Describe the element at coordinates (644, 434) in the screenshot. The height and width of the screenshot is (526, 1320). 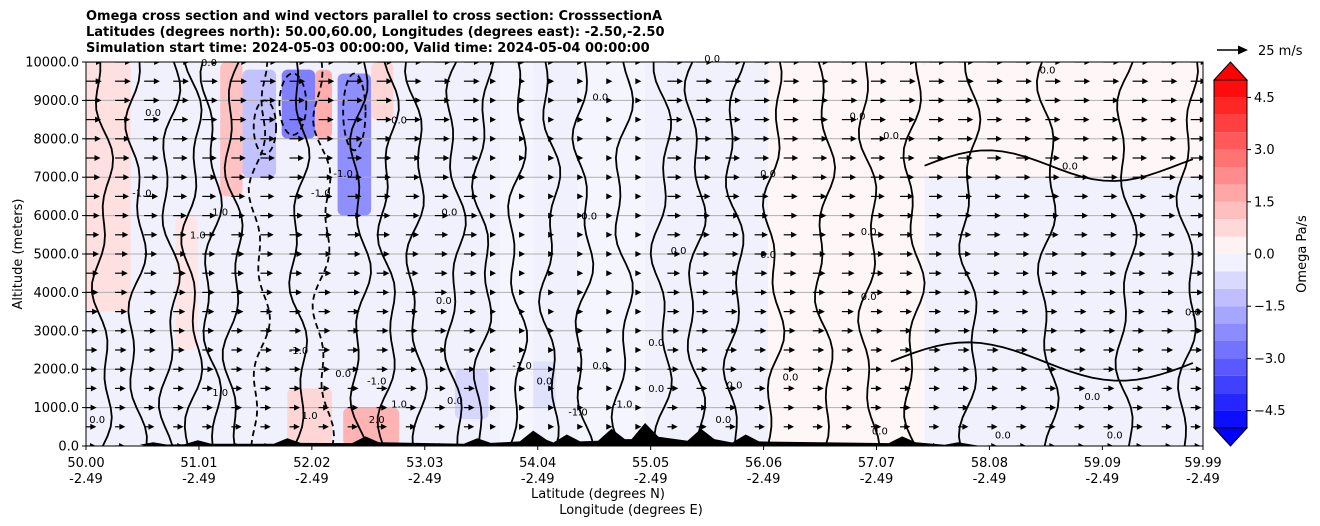
I see `terrain` at that location.